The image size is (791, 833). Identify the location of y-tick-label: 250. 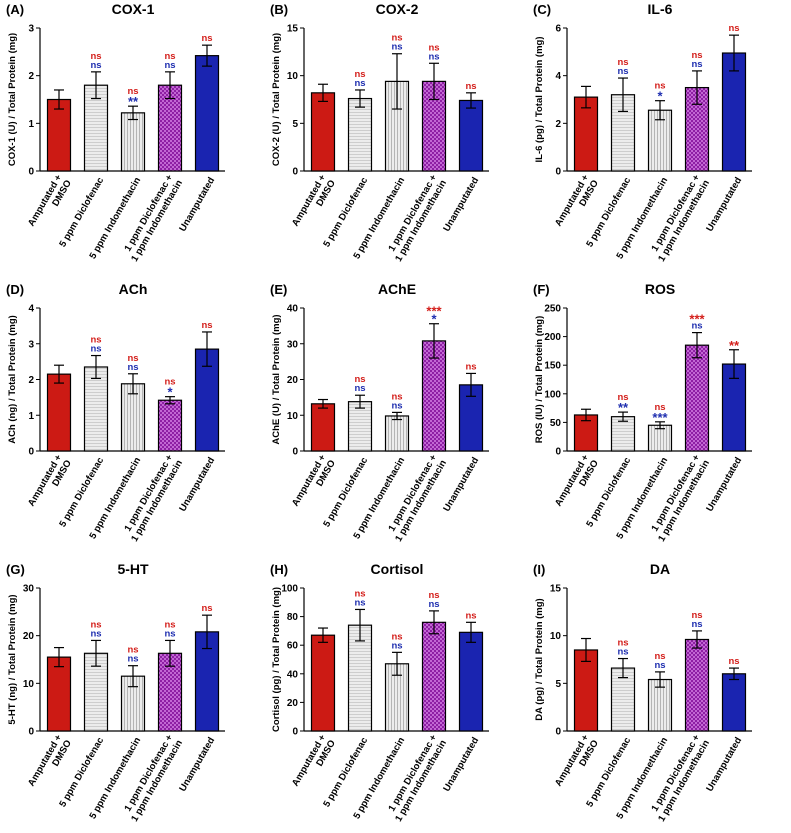
(552, 309).